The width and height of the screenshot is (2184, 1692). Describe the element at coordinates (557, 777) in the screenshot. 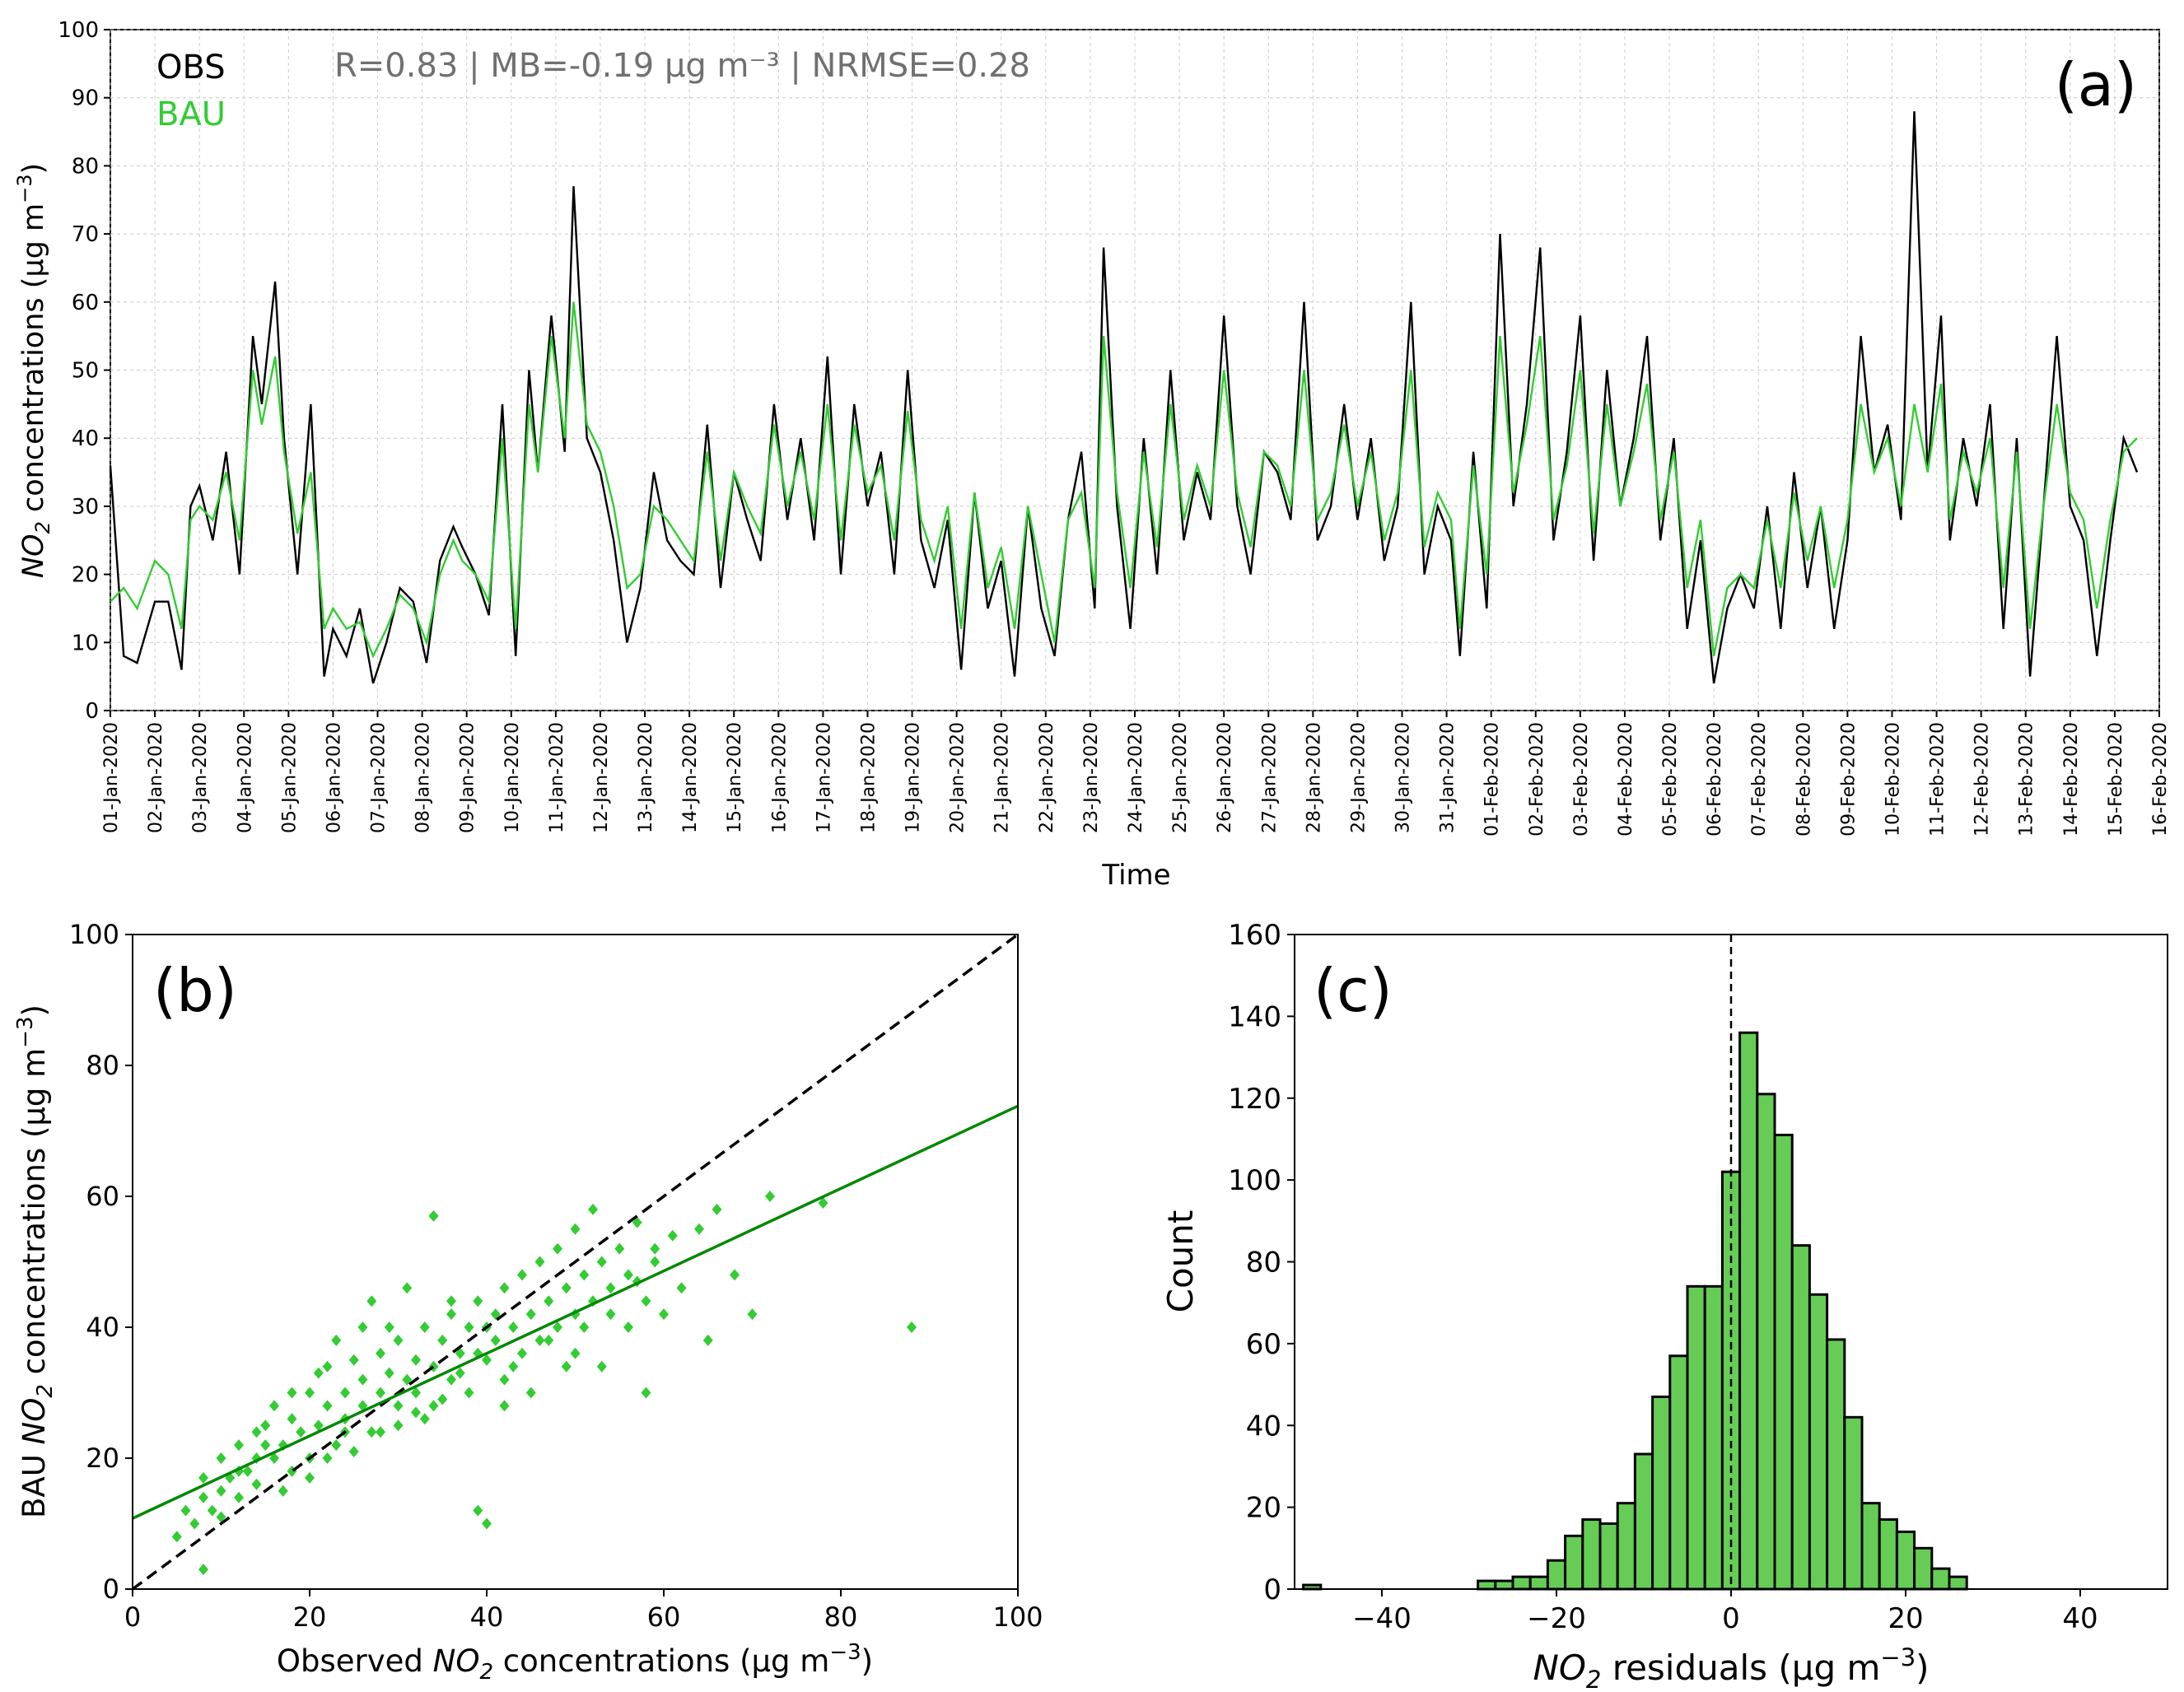

I see `a-xtick-label-10: 11-Jan-2020` at that location.